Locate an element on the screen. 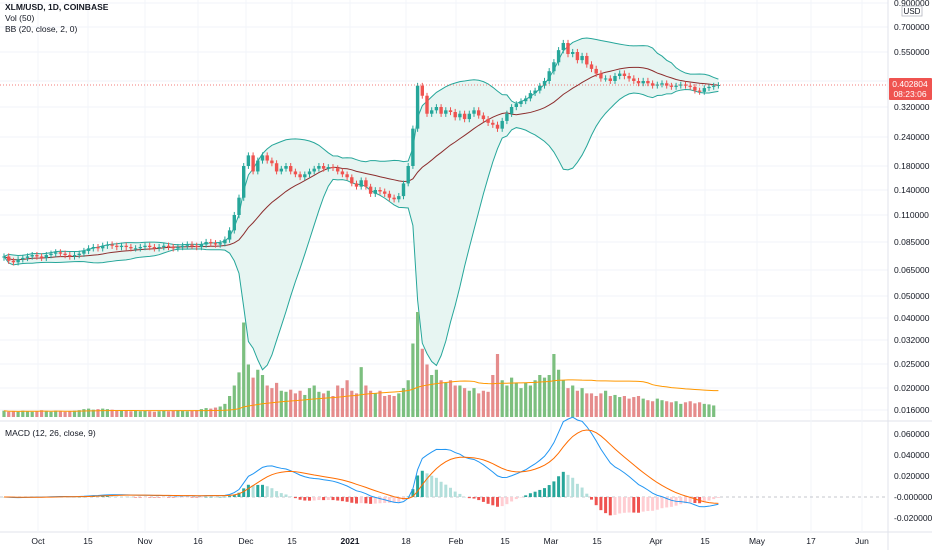 This screenshot has width=932, height=555. symbol-title: XLM/USD, 1D, COINBASE is located at coordinates (57, 7).